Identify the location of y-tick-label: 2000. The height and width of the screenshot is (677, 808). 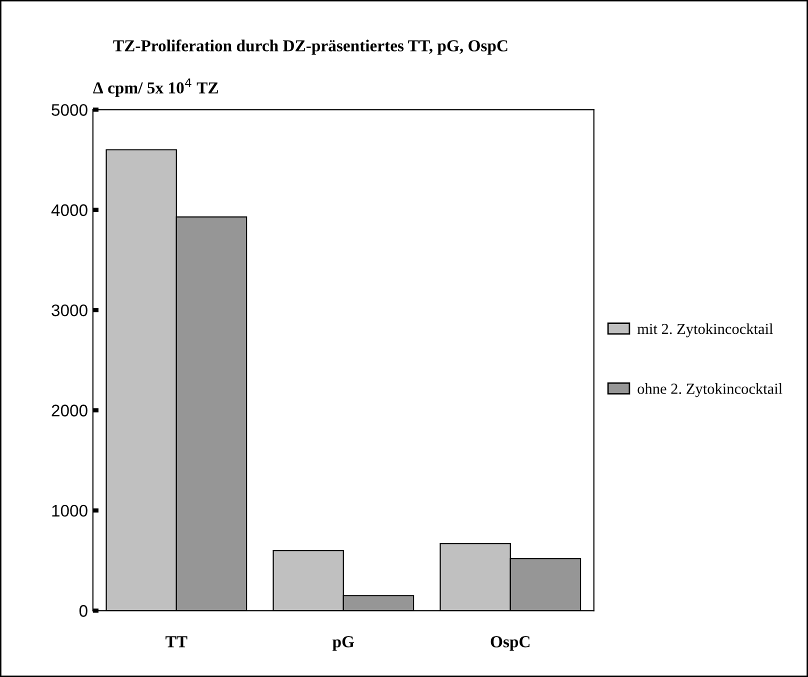
(70, 410).